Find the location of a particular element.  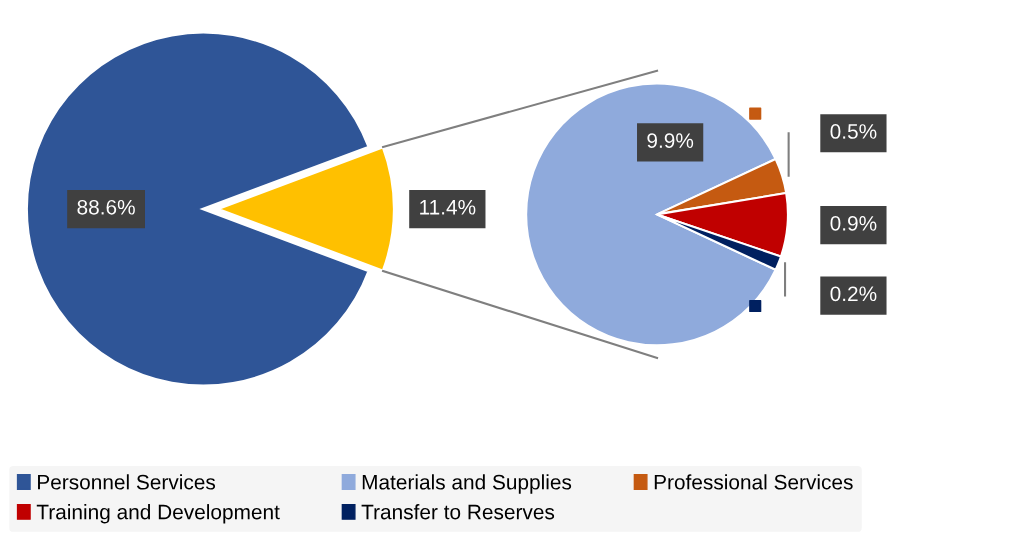

legend-label: Personnel Services is located at coordinates (127, 482).